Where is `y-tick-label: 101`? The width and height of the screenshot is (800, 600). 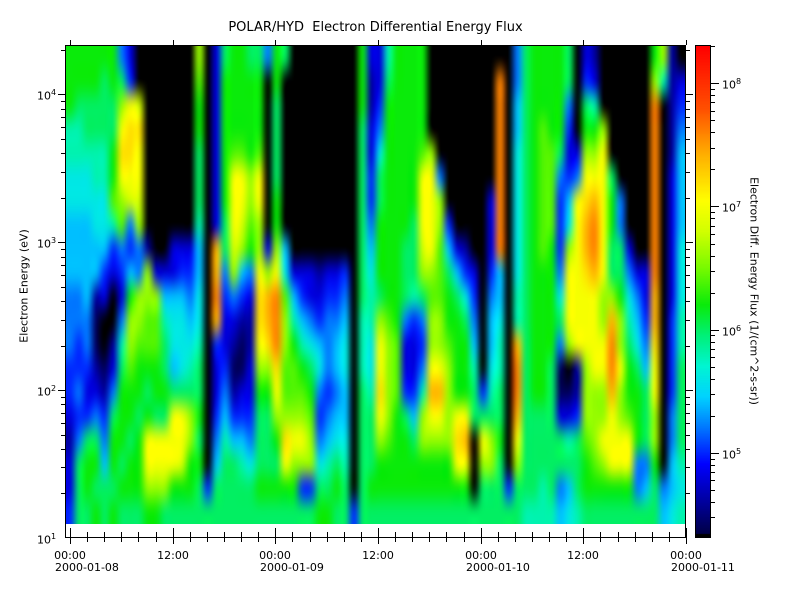
y-tick-label: 101 is located at coordinates (47, 539).